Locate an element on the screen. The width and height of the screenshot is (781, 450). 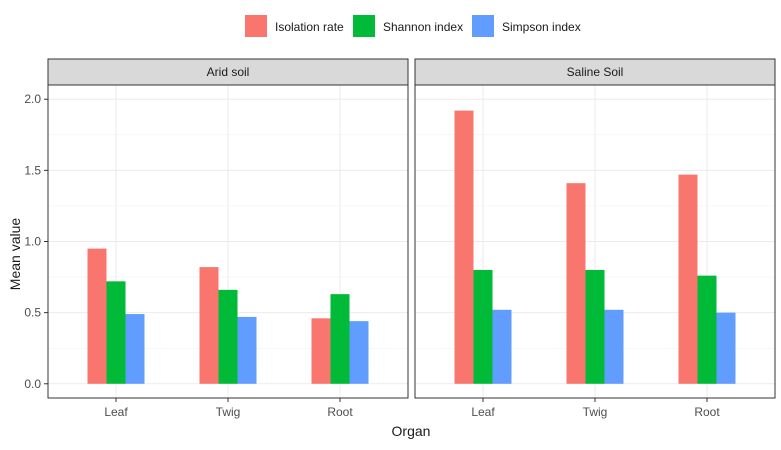
facet-title-2: Saline Soil is located at coordinates (595, 72).